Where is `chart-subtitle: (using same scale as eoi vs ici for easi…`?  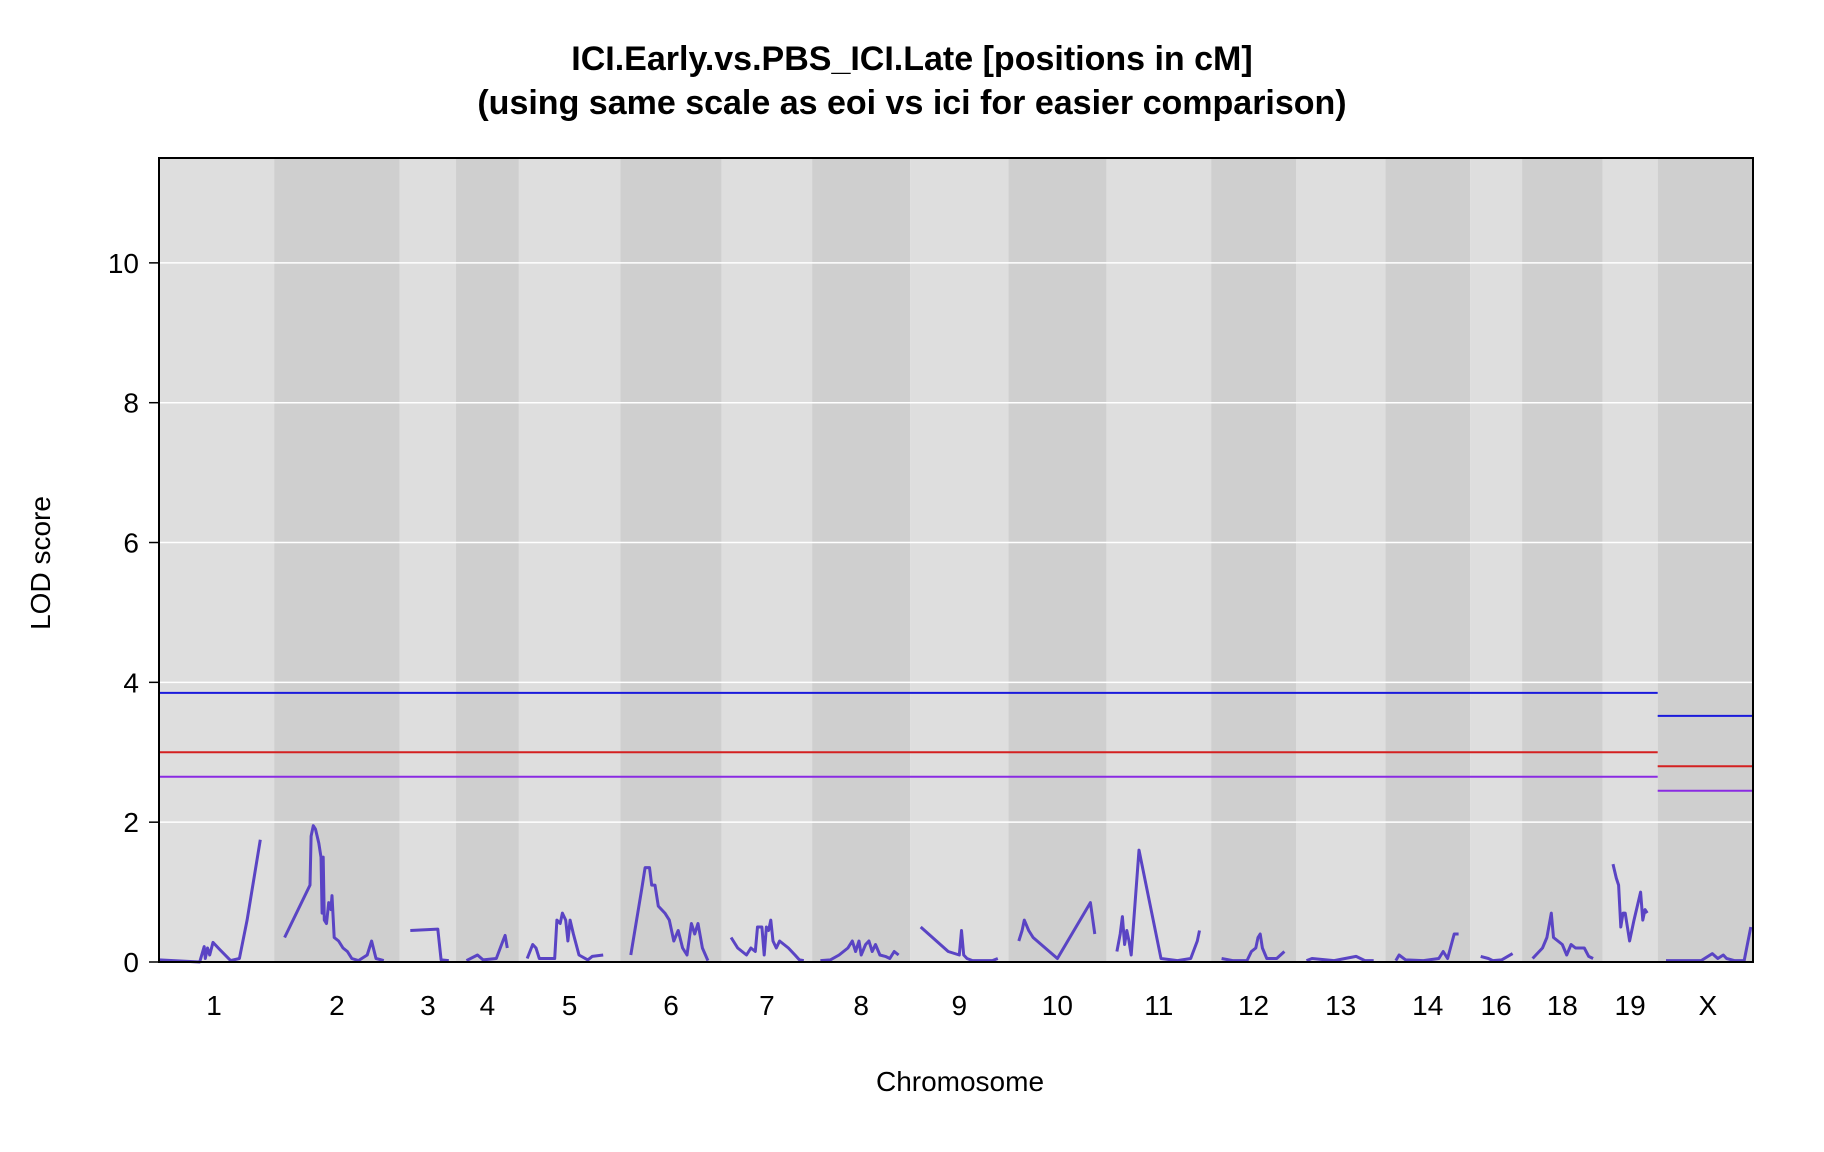 chart-subtitle: (using same scale as eoi vs ici for easi… is located at coordinates (911, 103).